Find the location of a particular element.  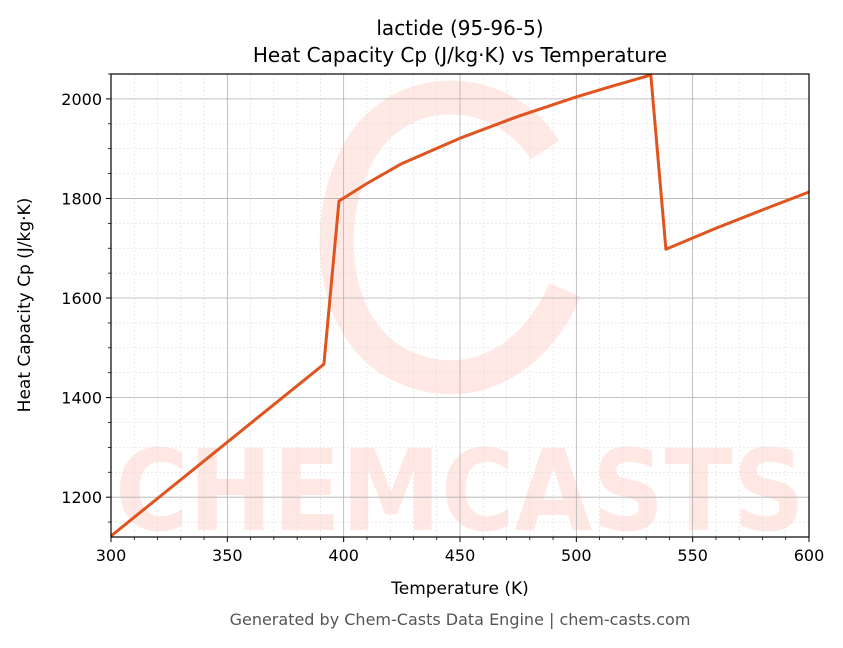

x-tick-label: 400 is located at coordinates (343, 555).